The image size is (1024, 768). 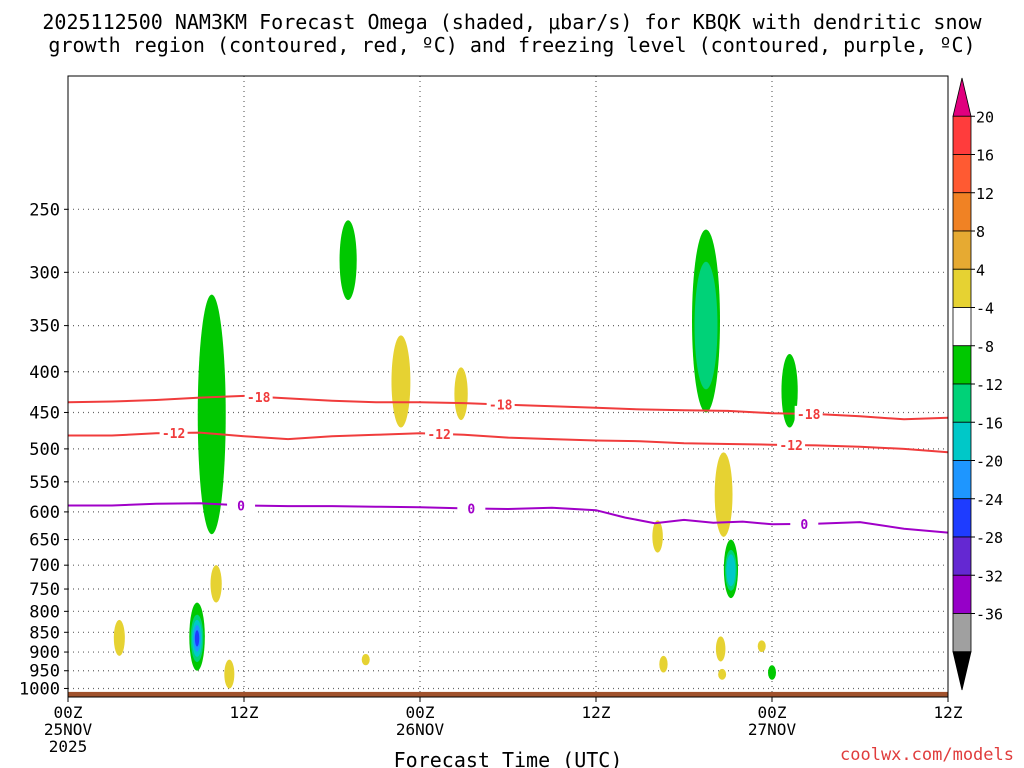 What do you see at coordinates (401, 381) in the screenshot?
I see `shaded-feature-yellow-410hpa-24h` at bounding box center [401, 381].